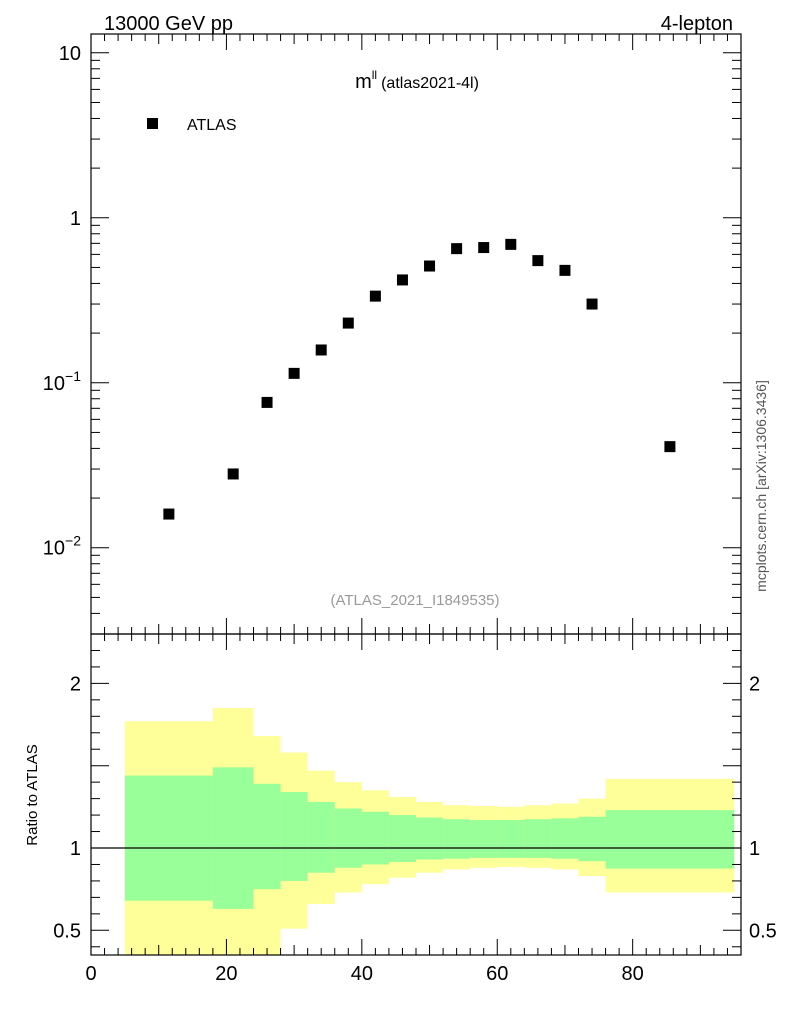 This screenshot has width=786, height=1024. What do you see at coordinates (70, 54) in the screenshot?
I see `y-tick-label: 10` at bounding box center [70, 54].